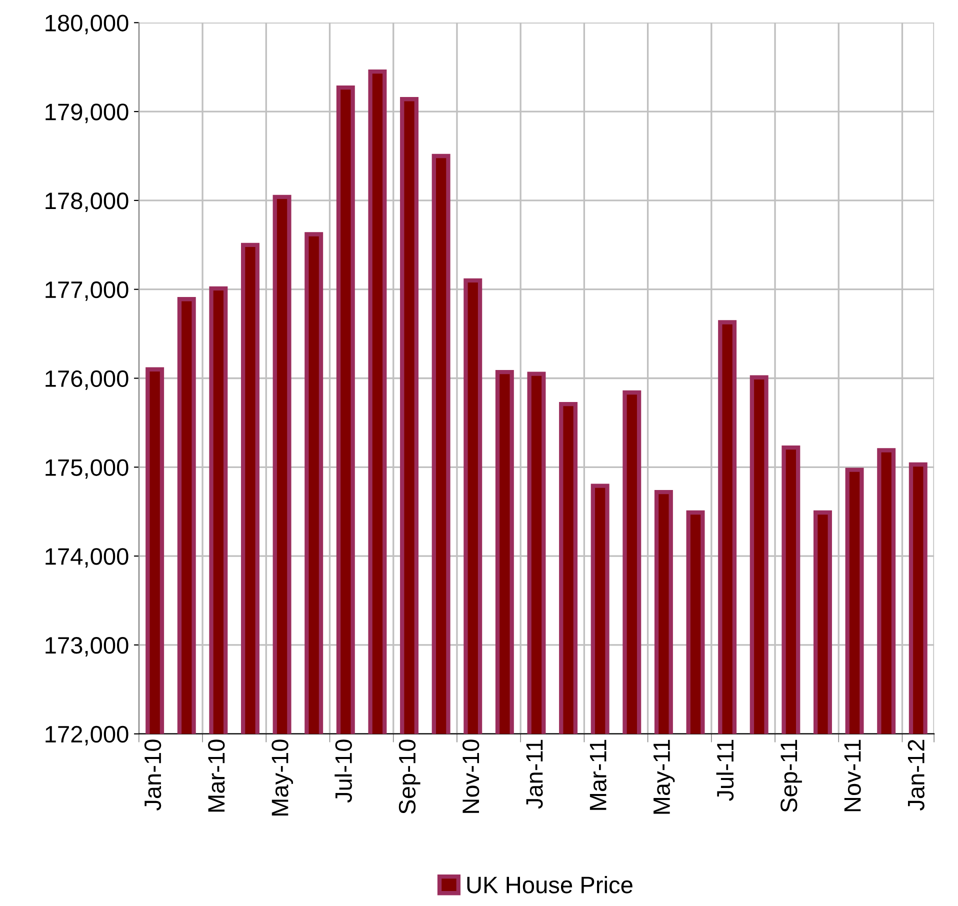 This screenshot has height=906, width=958. What do you see at coordinates (343, 771) in the screenshot?
I see `x-tick-label: Jul-10` at bounding box center [343, 771].